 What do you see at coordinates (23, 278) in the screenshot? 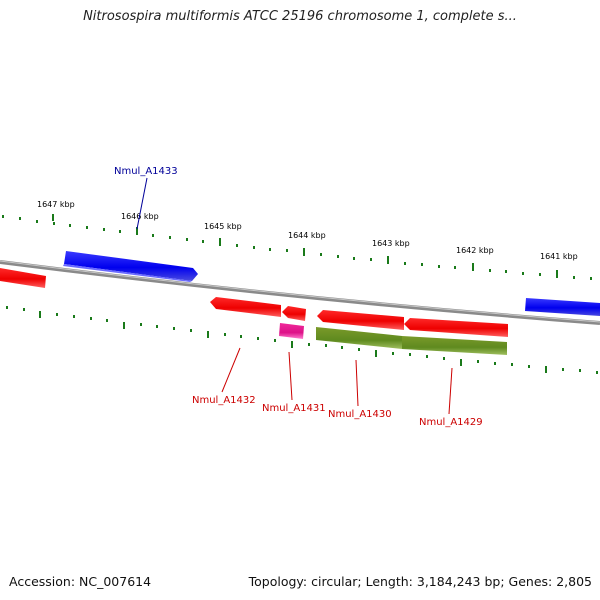
I see `gene-left-partial` at bounding box center [23, 278].